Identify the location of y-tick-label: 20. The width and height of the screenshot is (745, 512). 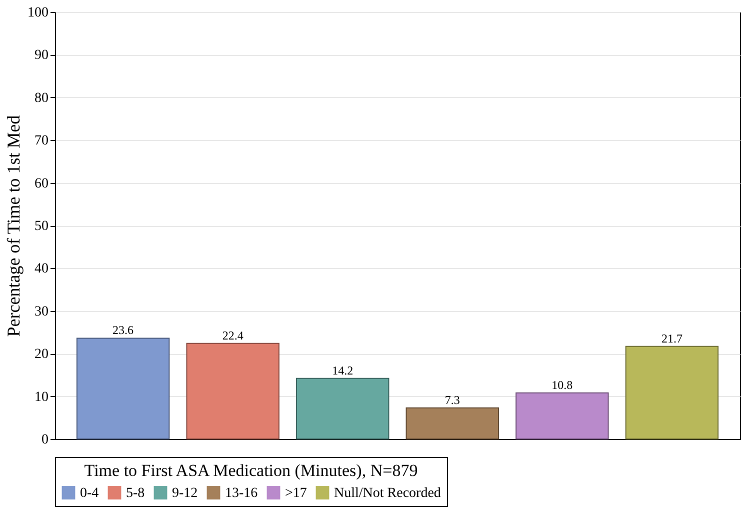
(41, 354).